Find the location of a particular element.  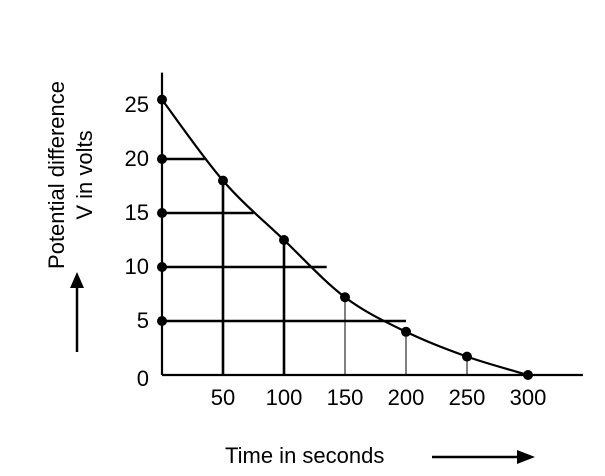

x-tick-label-300: 300 is located at coordinates (528, 397).